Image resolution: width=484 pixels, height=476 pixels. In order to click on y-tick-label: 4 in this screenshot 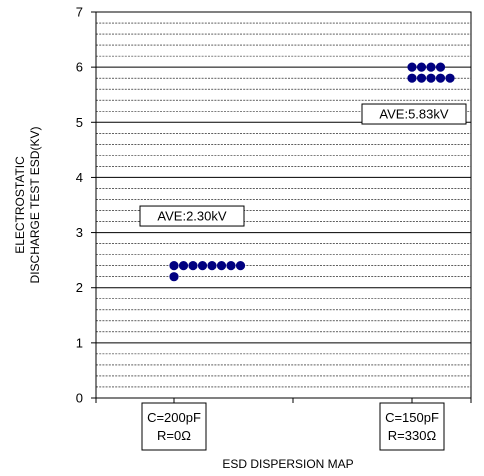, I will do `click(79, 177)`.